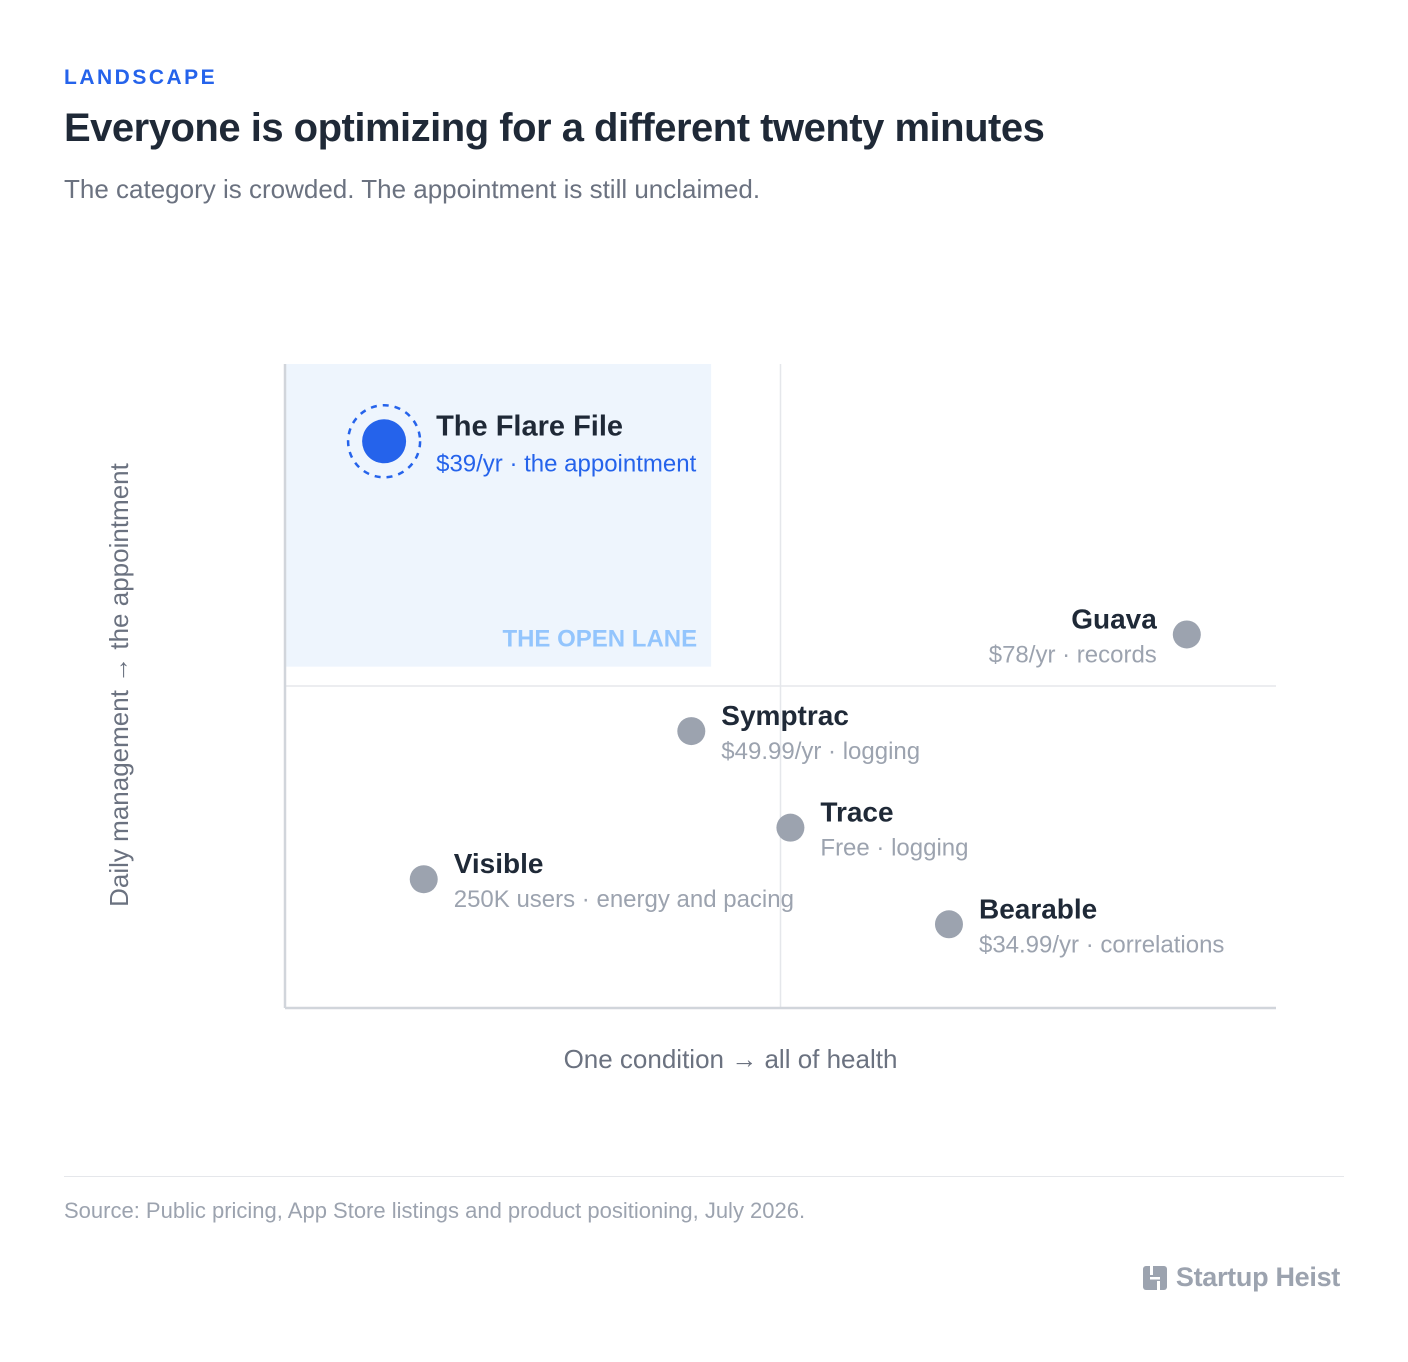 This screenshot has width=1408, height=1362. What do you see at coordinates (624, 899) in the screenshot?
I see `point-detail-visible: 250K users · energy and pacing` at bounding box center [624, 899].